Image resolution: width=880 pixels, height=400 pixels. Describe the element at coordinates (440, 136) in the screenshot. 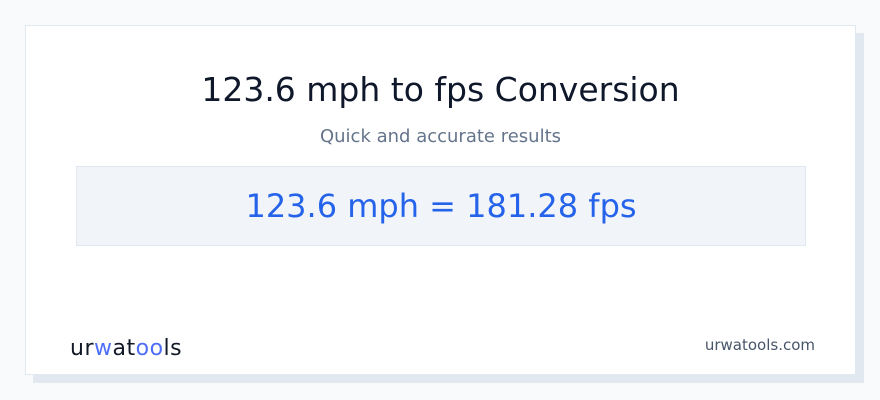

I see `subtitle: Quick and accurate results` at that location.